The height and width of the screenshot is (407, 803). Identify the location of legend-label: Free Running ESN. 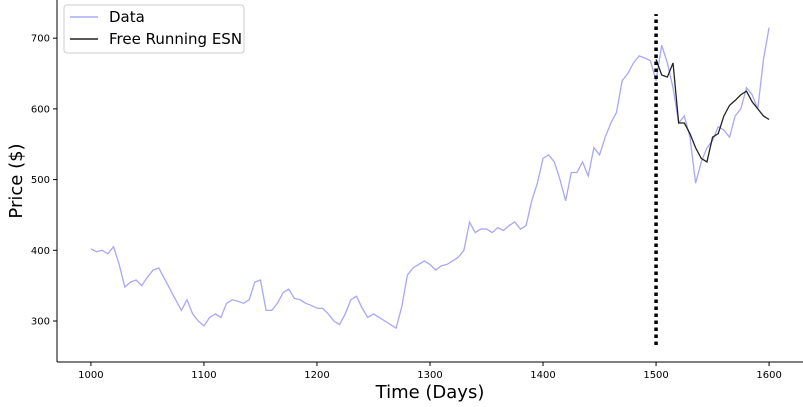
(175, 39).